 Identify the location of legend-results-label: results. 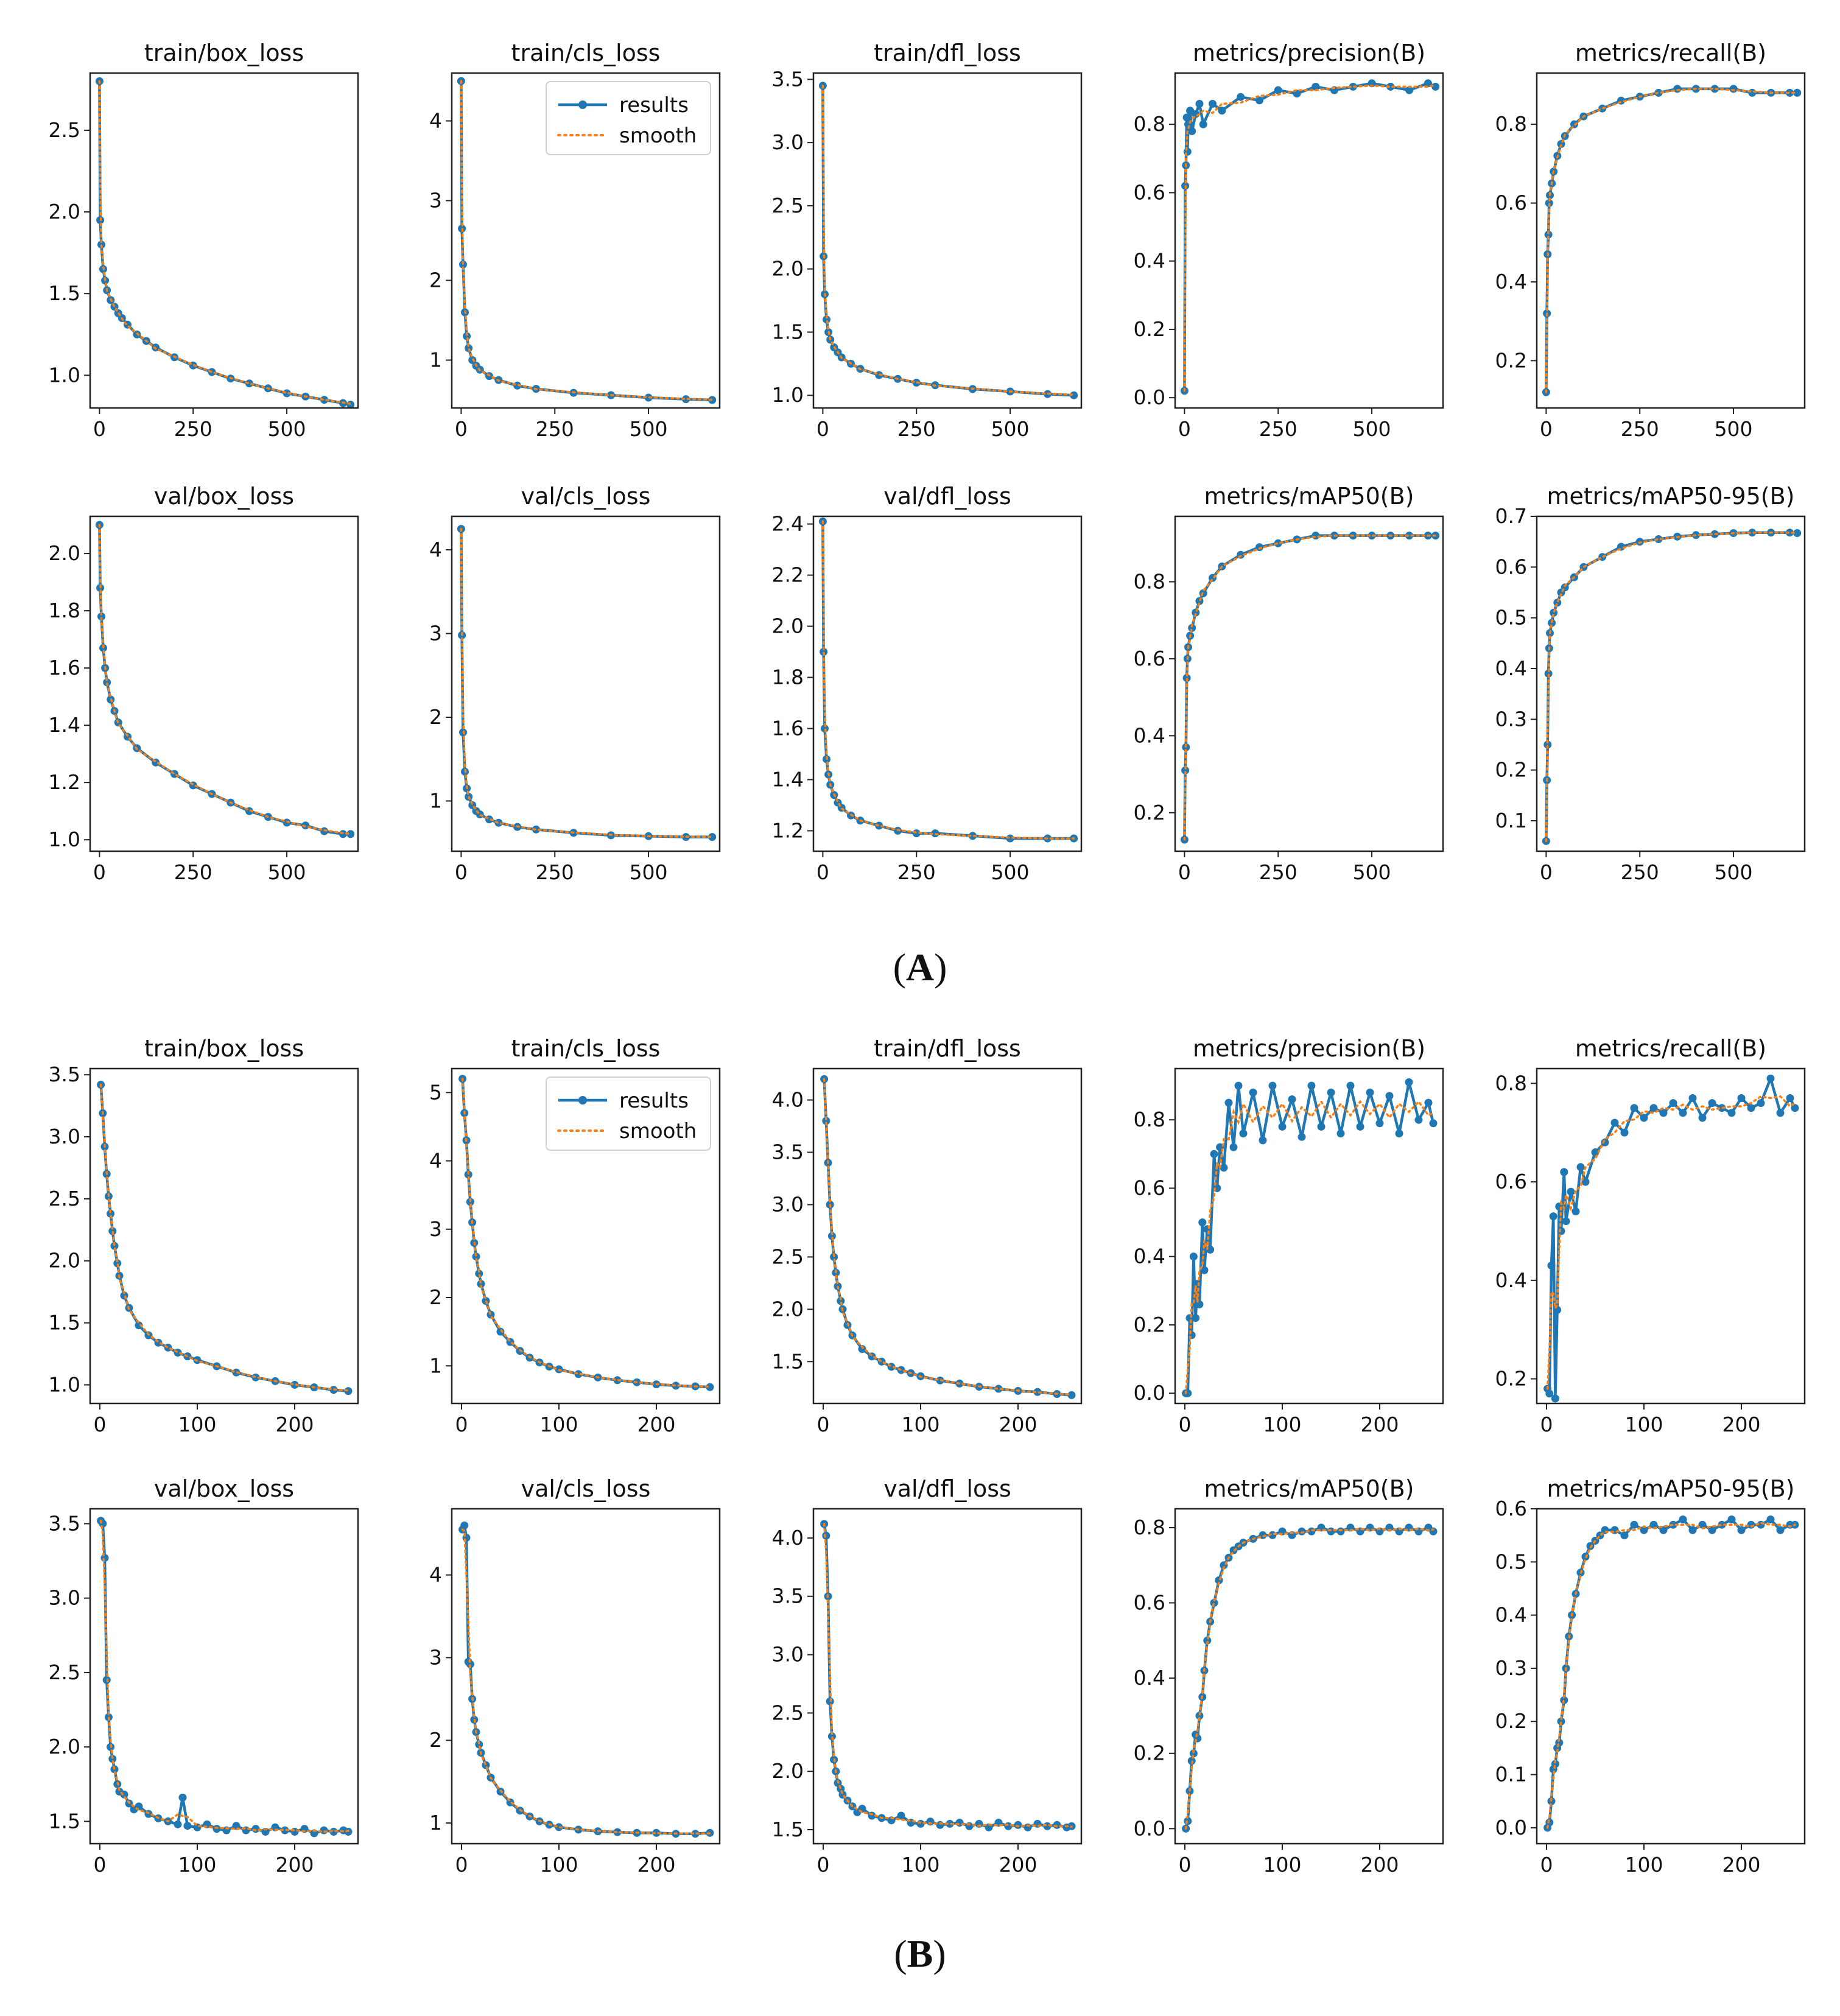
(654, 1101).